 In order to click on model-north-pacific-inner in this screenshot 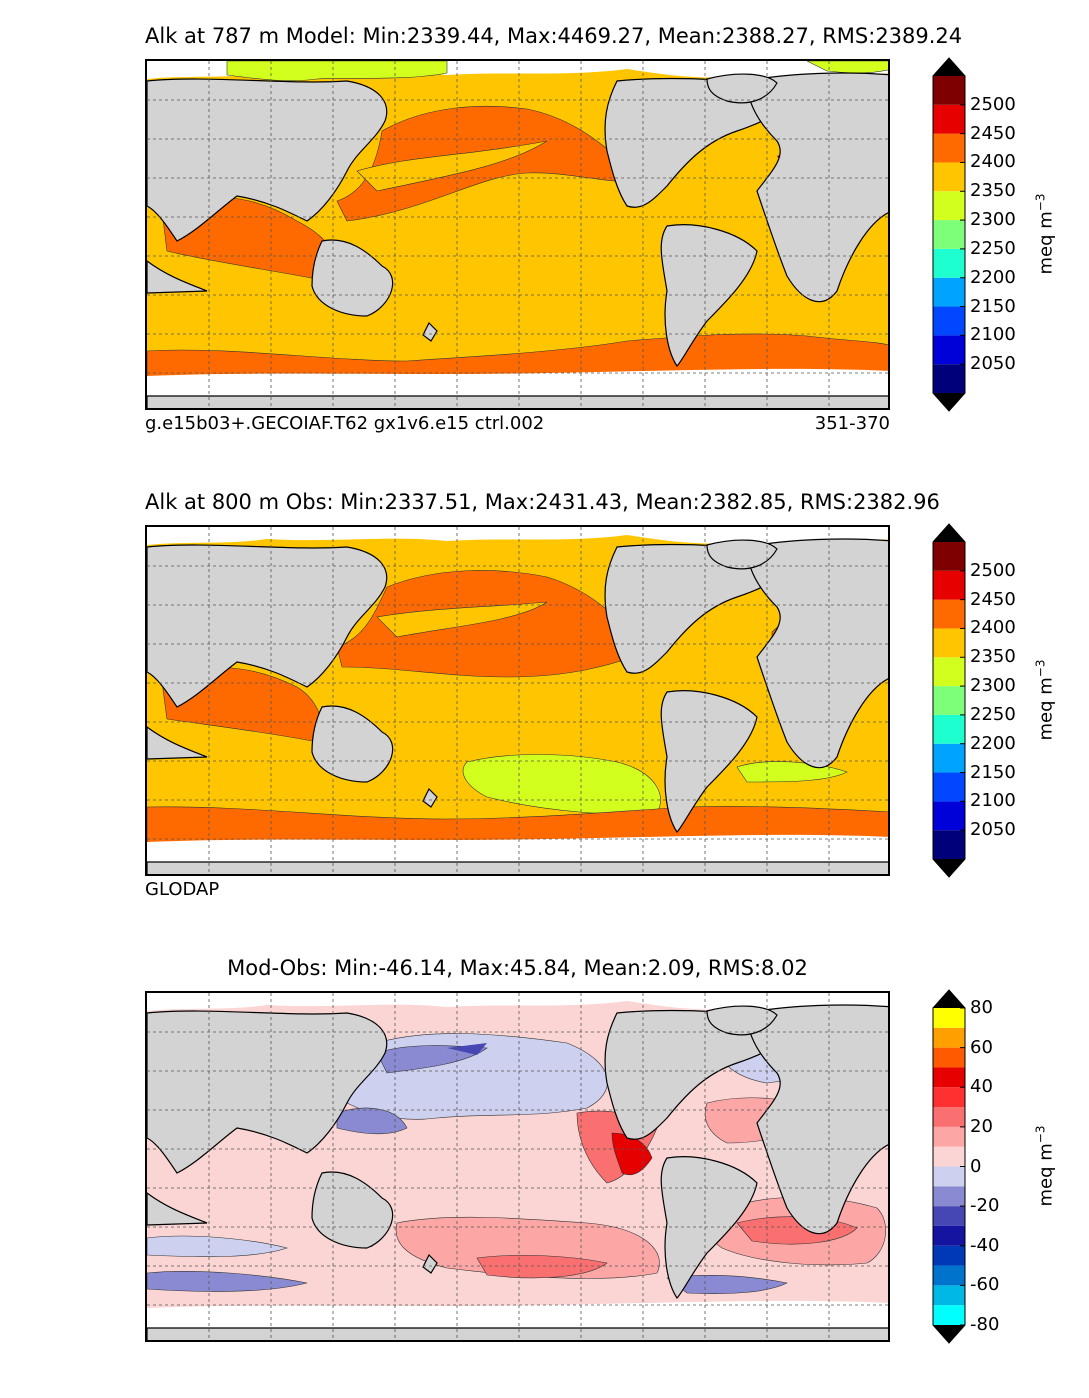, I will do `click(452, 166)`.